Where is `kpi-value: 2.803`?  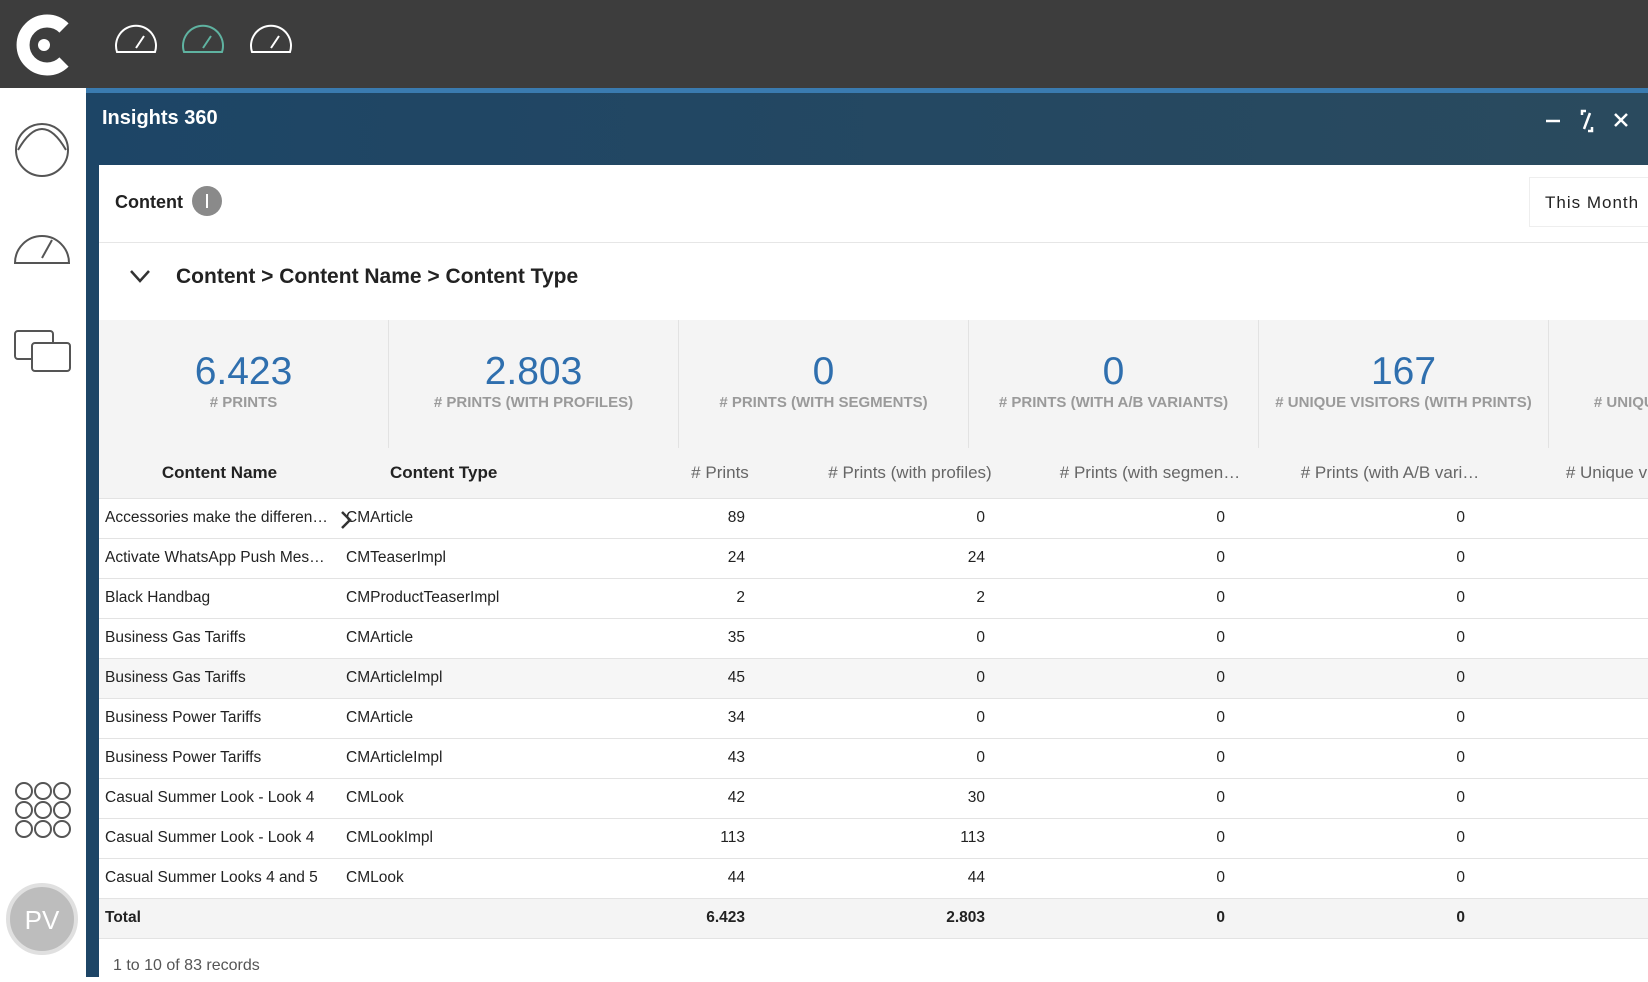 kpi-value: 2.803 is located at coordinates (533, 371).